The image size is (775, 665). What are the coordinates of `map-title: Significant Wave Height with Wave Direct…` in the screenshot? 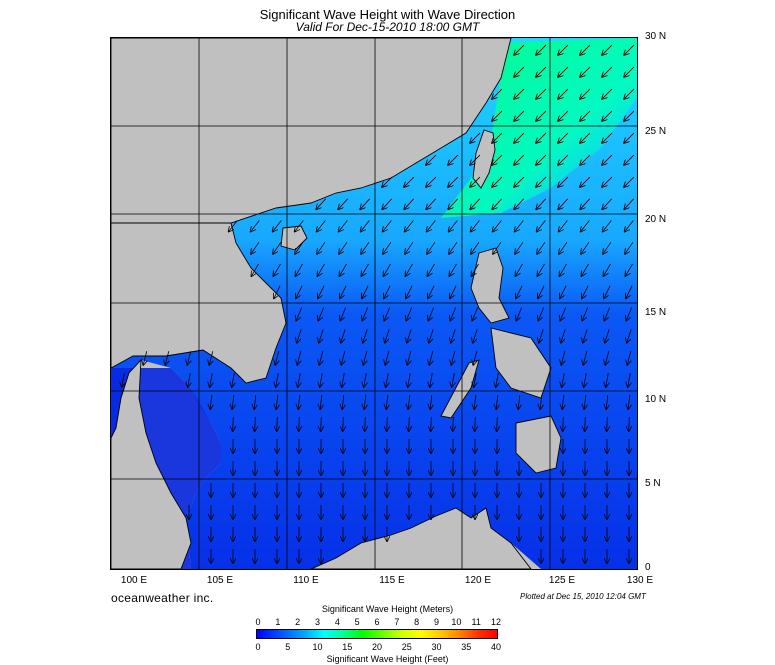 It's located at (387, 14).